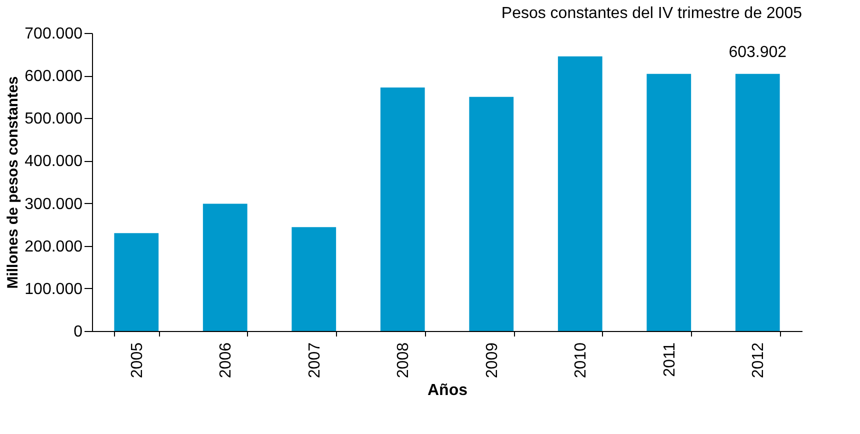  I want to click on y-tick-label: 0, so click(78, 332).